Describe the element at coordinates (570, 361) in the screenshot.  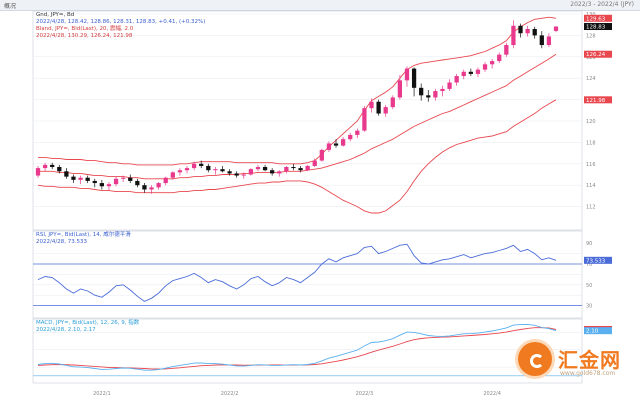
I see `watermark-logo: 汇金网 www.gold678.com` at that location.